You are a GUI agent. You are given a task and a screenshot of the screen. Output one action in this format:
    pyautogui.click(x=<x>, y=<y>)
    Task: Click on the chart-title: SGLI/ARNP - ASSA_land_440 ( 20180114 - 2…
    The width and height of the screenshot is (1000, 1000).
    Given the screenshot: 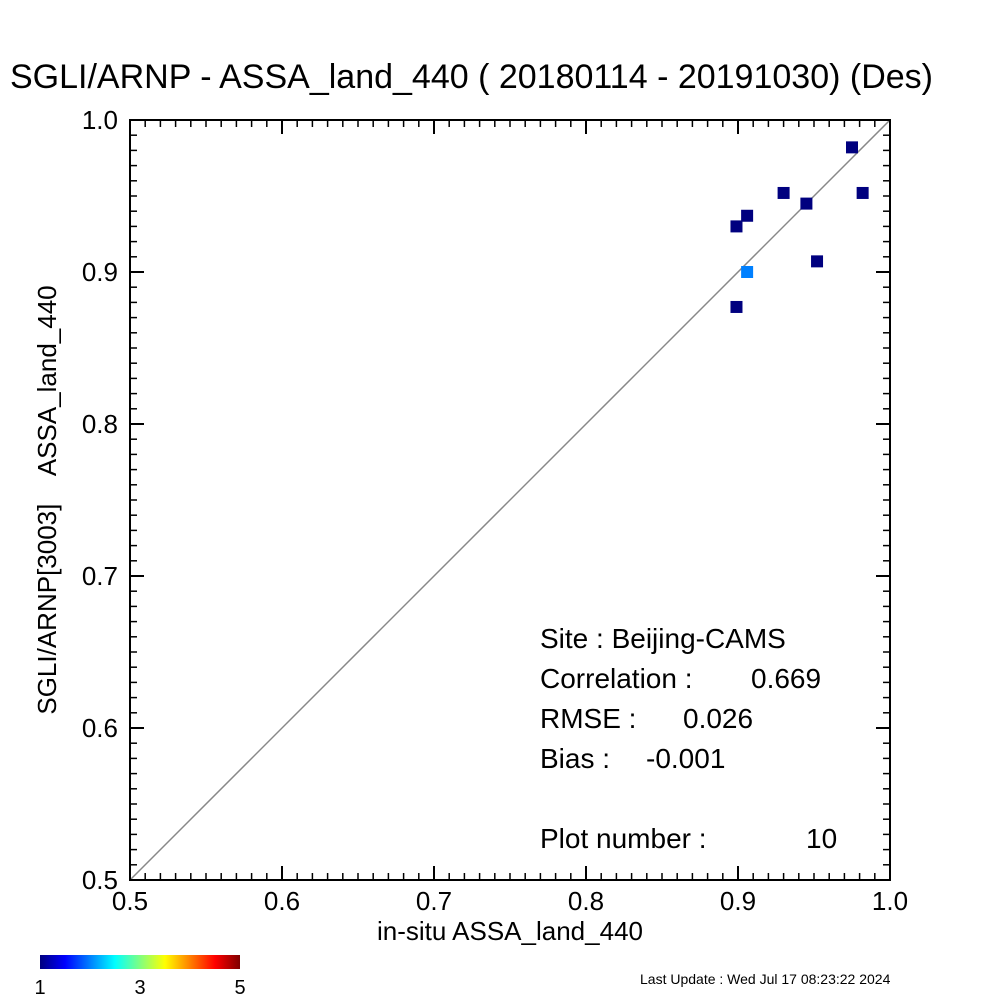 What is the action you would take?
    pyautogui.click(x=471, y=77)
    